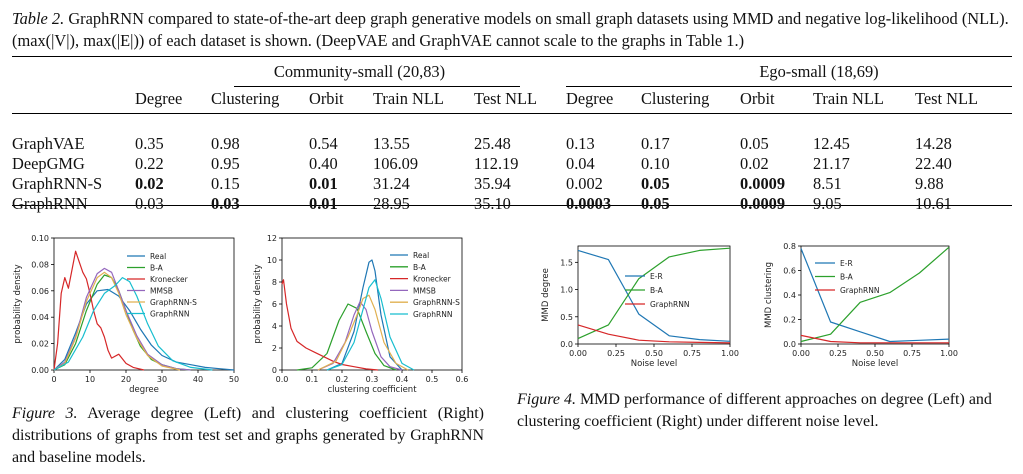 The image size is (1023, 474). What do you see at coordinates (372, 379) in the screenshot?
I see `x-tick-label: 0.3` at bounding box center [372, 379].